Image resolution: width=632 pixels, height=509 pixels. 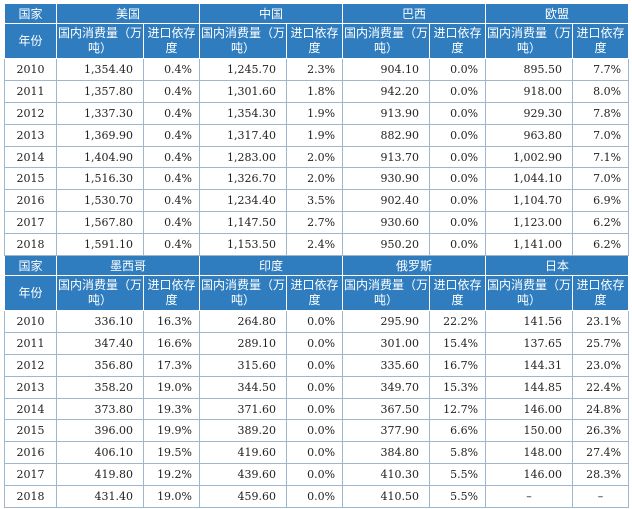 I want to click on consumption-cell: 882.90, so click(x=386, y=135).